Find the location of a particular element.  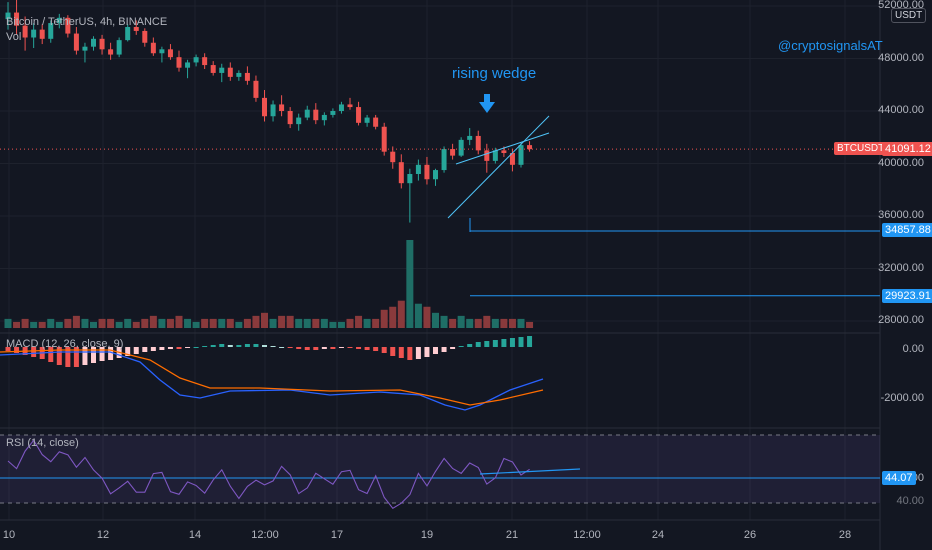

time-axis-label: 17 is located at coordinates (337, 535).